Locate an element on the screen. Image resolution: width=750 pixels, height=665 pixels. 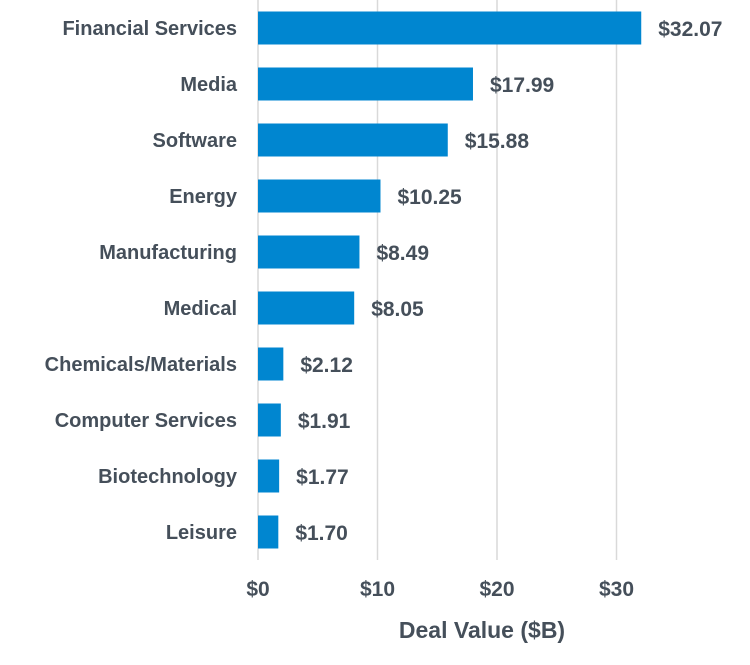
category-label: Chemicals/Materials is located at coordinates (141, 365).